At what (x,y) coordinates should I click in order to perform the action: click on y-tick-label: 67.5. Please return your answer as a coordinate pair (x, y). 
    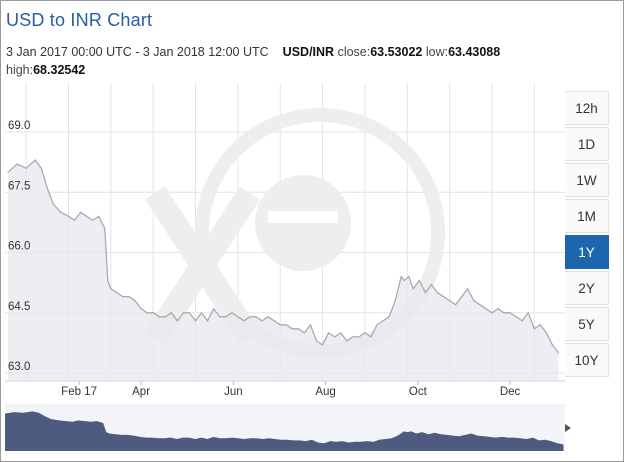
    Looking at the image, I should click on (19, 186).